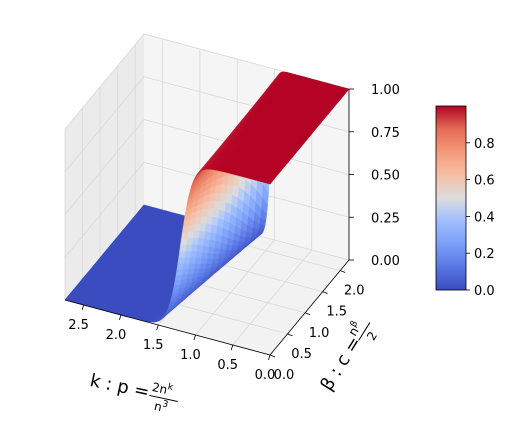 This screenshot has height=431, width=507. What do you see at coordinates (385, 261) in the screenshot?
I see `z-tick-label: 0.00` at bounding box center [385, 261].